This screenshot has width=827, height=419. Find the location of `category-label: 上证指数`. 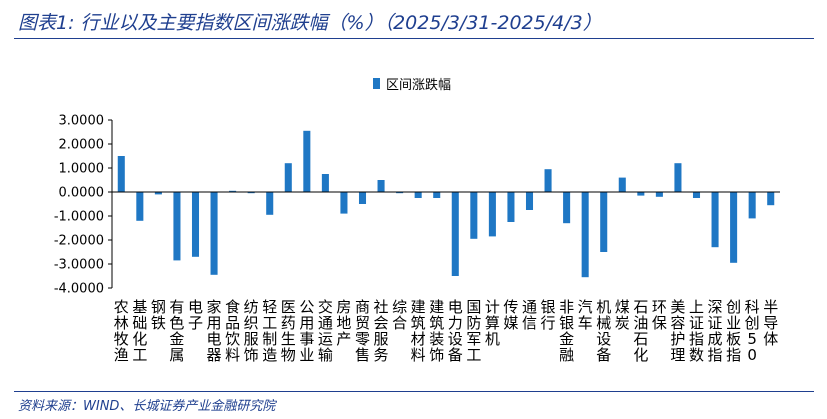

category-label: 上证指数 is located at coordinates (696, 331).